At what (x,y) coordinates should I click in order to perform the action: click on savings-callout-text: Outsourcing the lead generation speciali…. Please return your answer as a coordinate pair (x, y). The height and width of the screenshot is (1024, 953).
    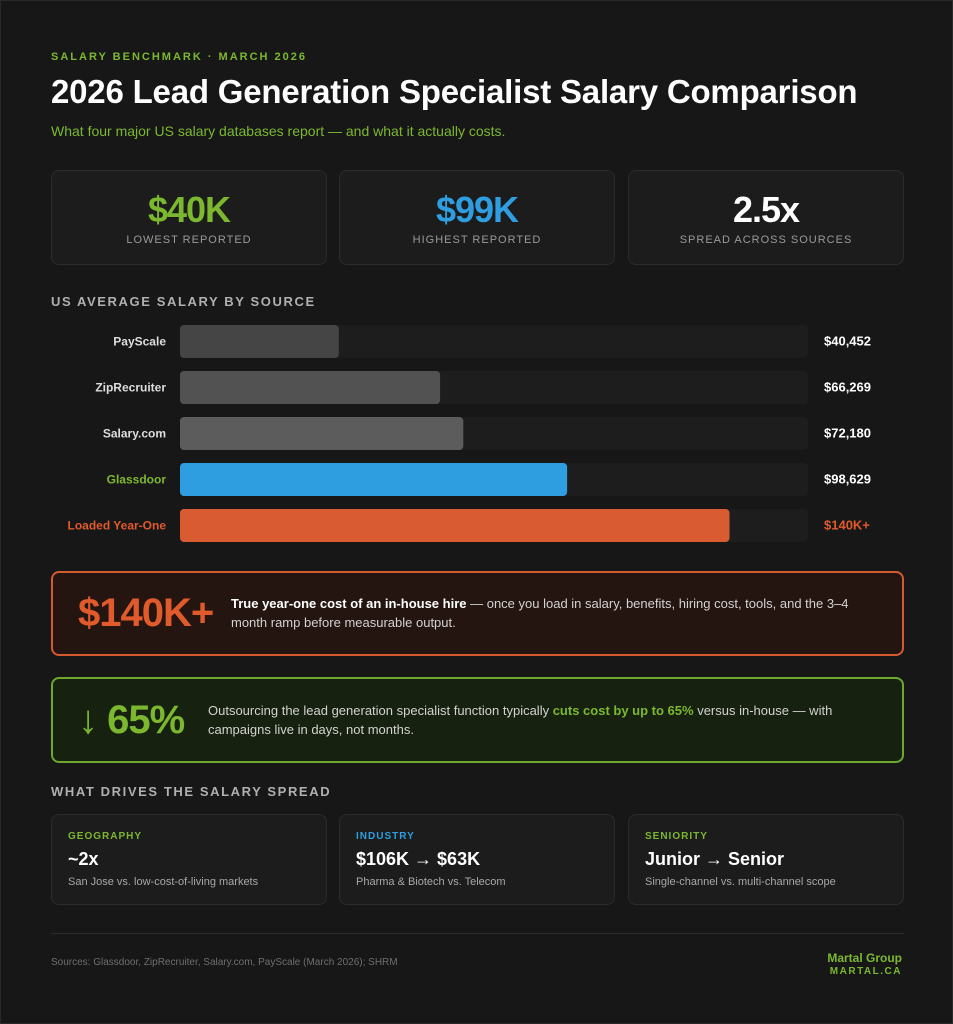
    Looking at the image, I should click on (545, 720).